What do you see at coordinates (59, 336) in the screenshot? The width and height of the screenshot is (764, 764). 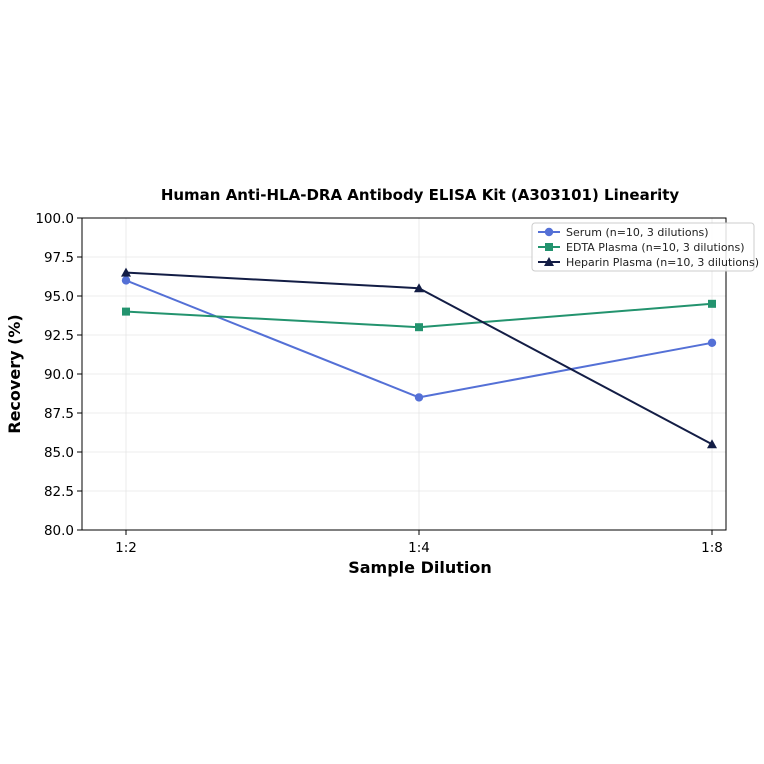 I see `y-tick-label: 92.5` at bounding box center [59, 336].